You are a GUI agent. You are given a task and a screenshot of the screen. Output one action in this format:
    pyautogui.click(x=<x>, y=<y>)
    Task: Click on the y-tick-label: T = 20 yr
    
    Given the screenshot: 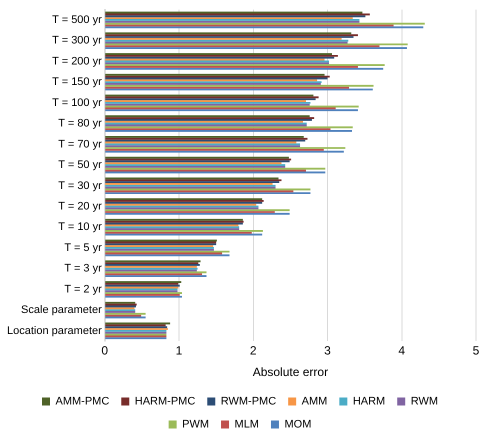 What is the action you would take?
    pyautogui.click(x=80, y=206)
    